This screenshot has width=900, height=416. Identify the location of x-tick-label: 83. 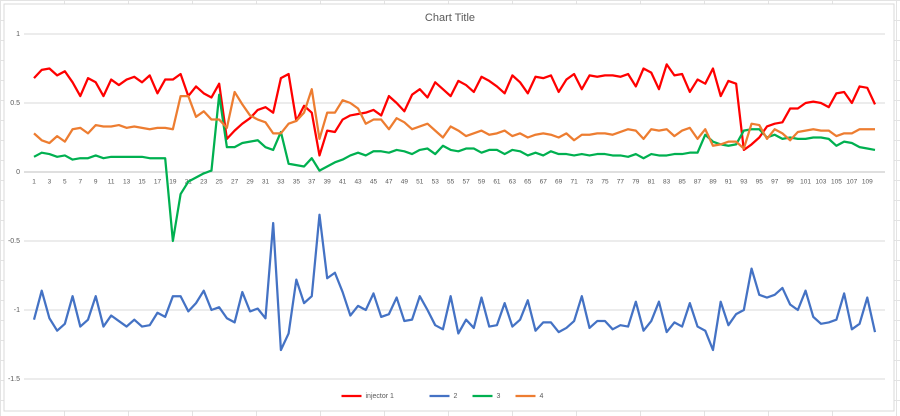
(667, 182).